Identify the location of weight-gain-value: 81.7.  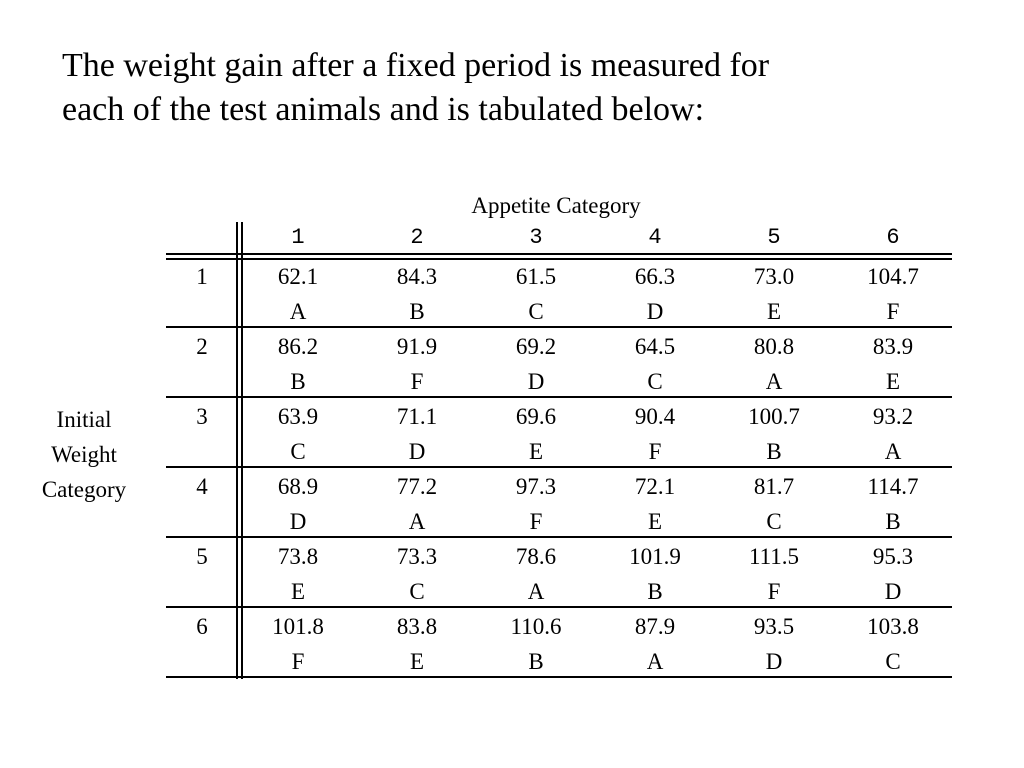
(774, 486).